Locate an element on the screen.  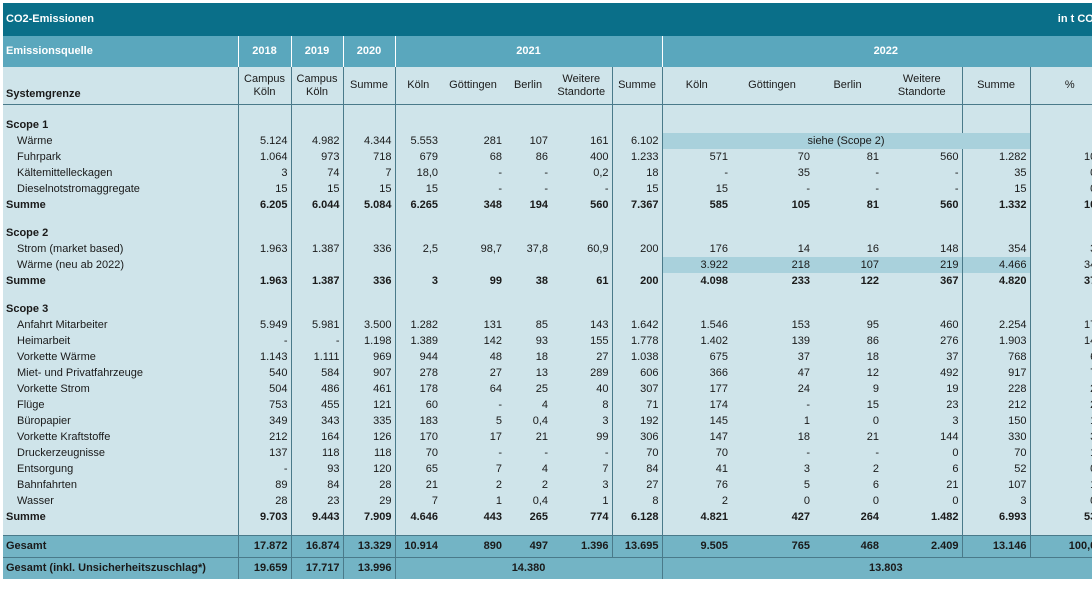
row-label: Büropapier is located at coordinates (120, 421).